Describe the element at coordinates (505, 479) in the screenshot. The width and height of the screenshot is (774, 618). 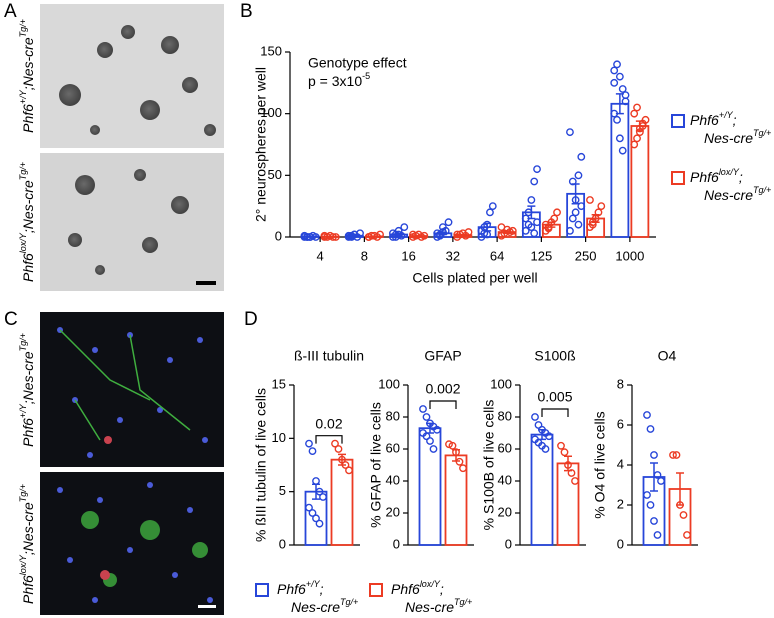
I see `y-tick-label: 40` at that location.